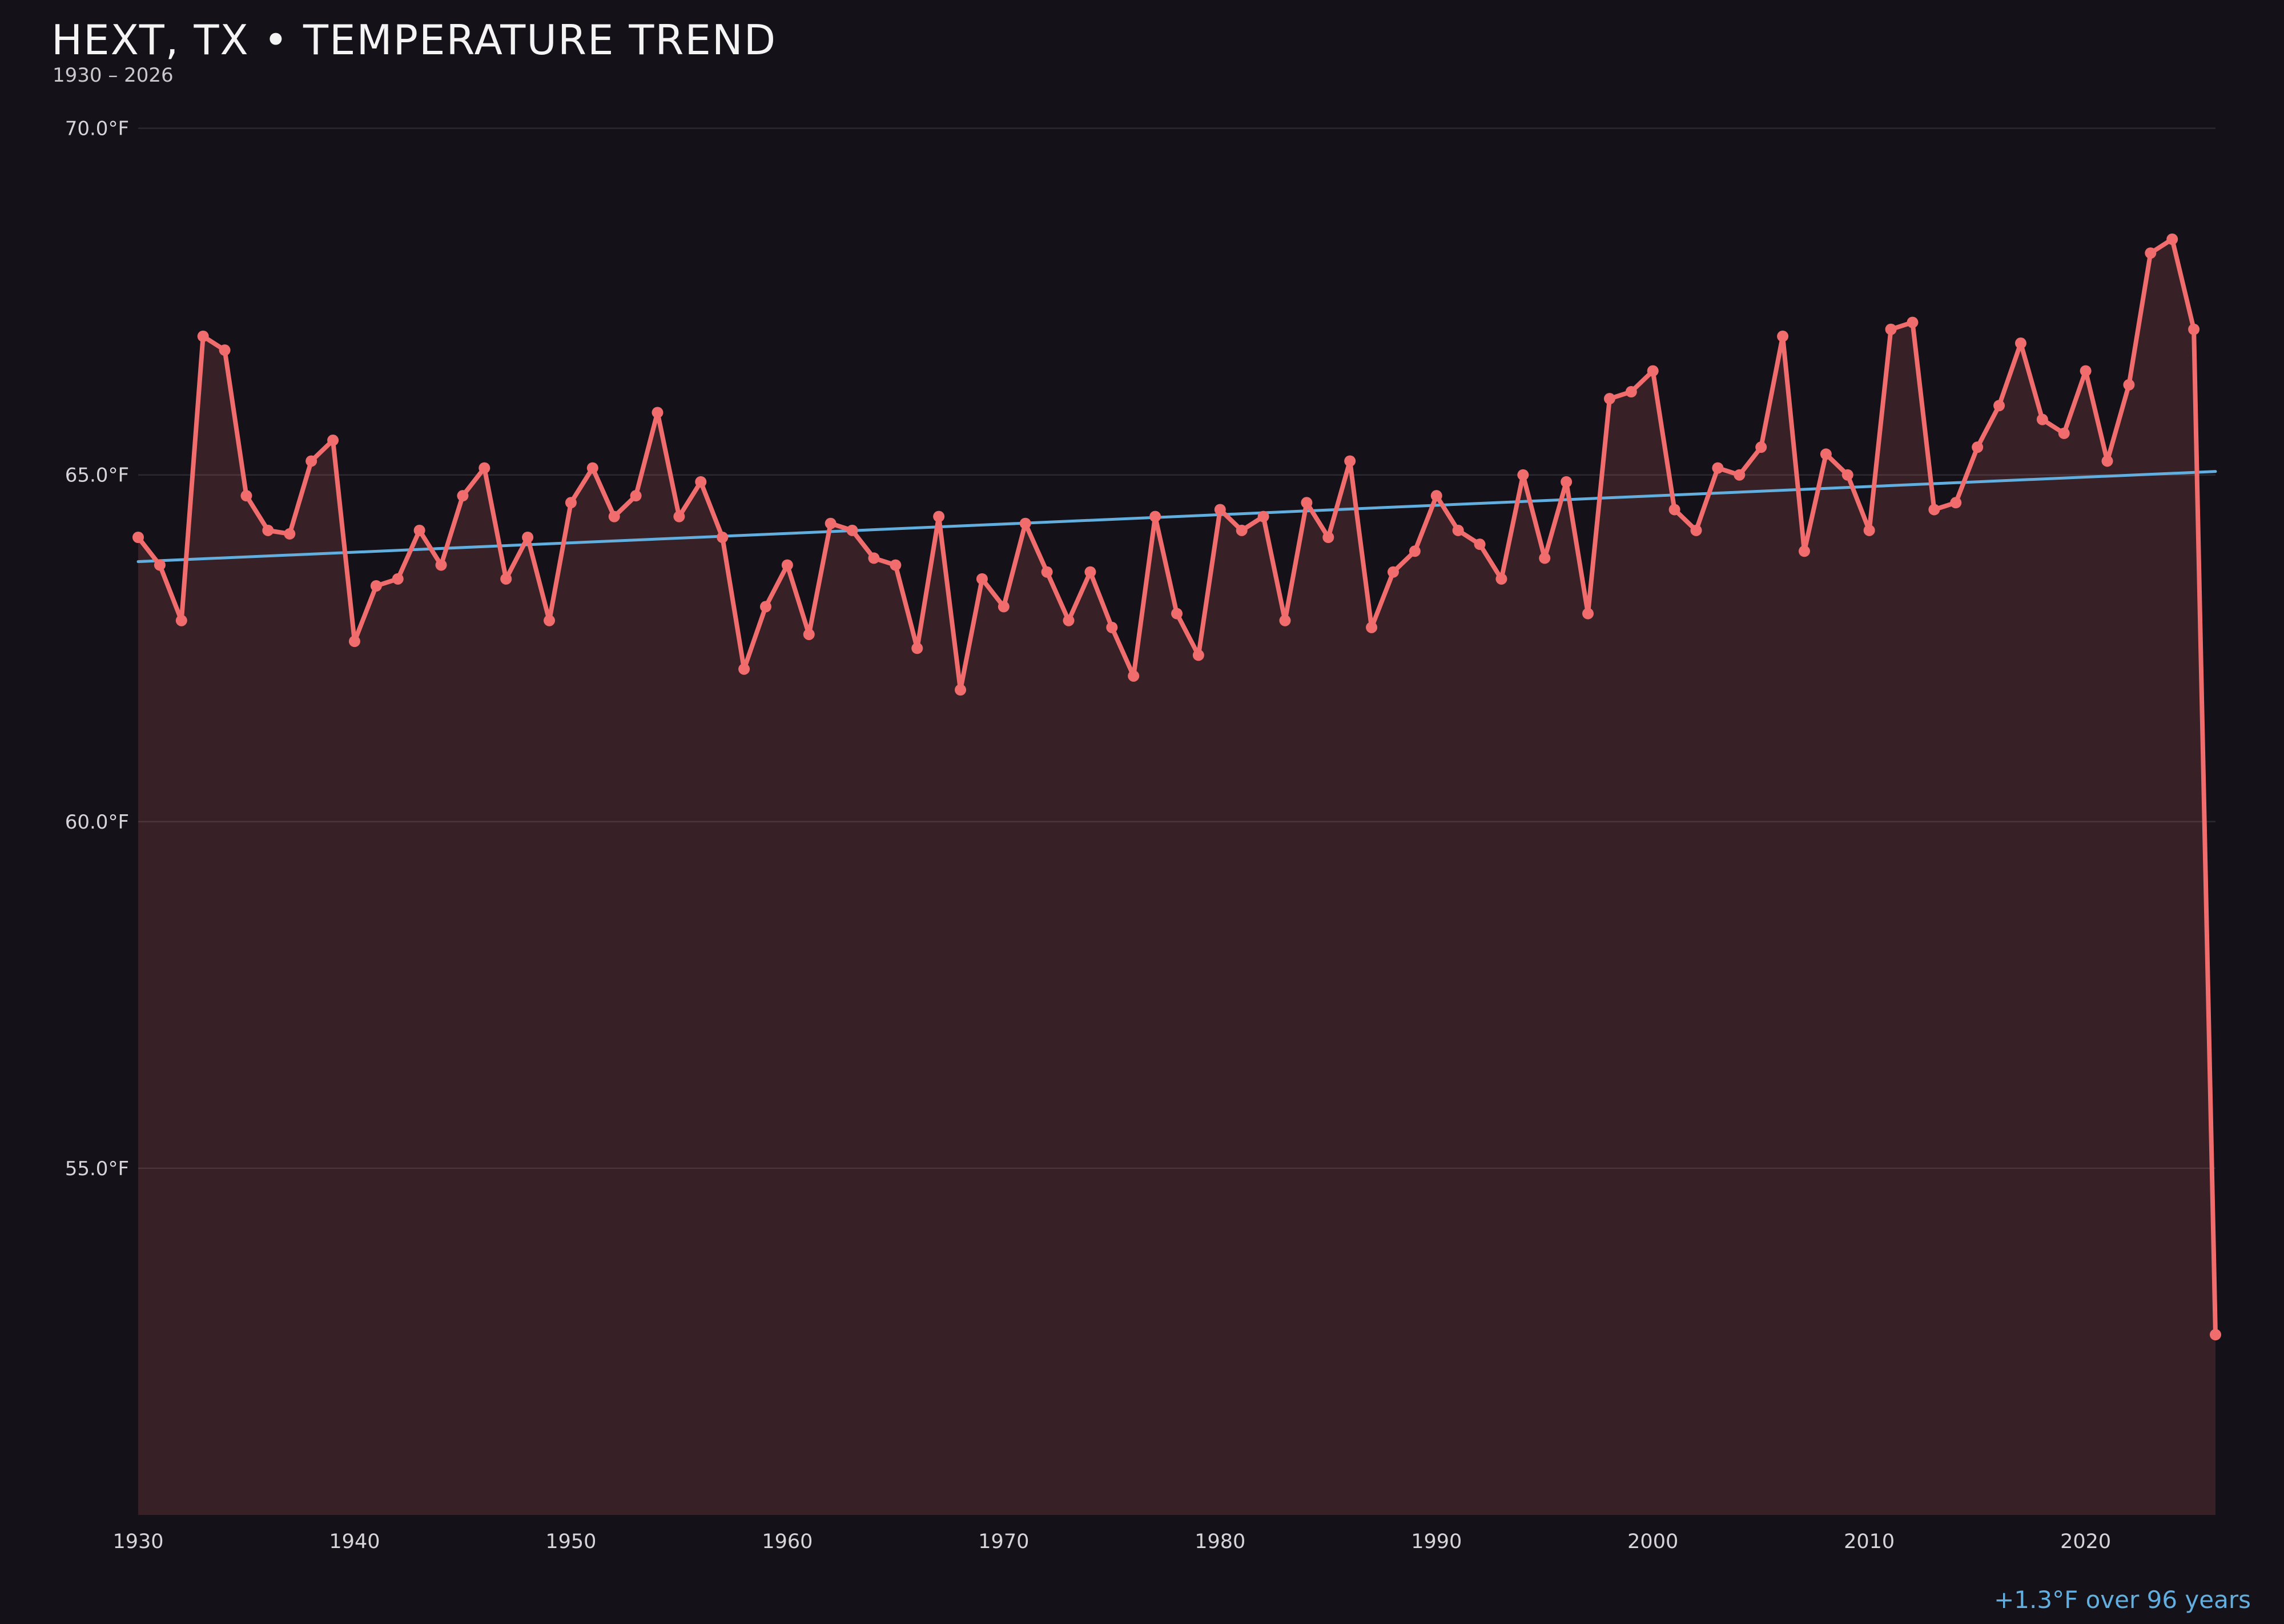  Describe the element at coordinates (2085, 1541) in the screenshot. I see `x-tick-label: 2020` at that location.